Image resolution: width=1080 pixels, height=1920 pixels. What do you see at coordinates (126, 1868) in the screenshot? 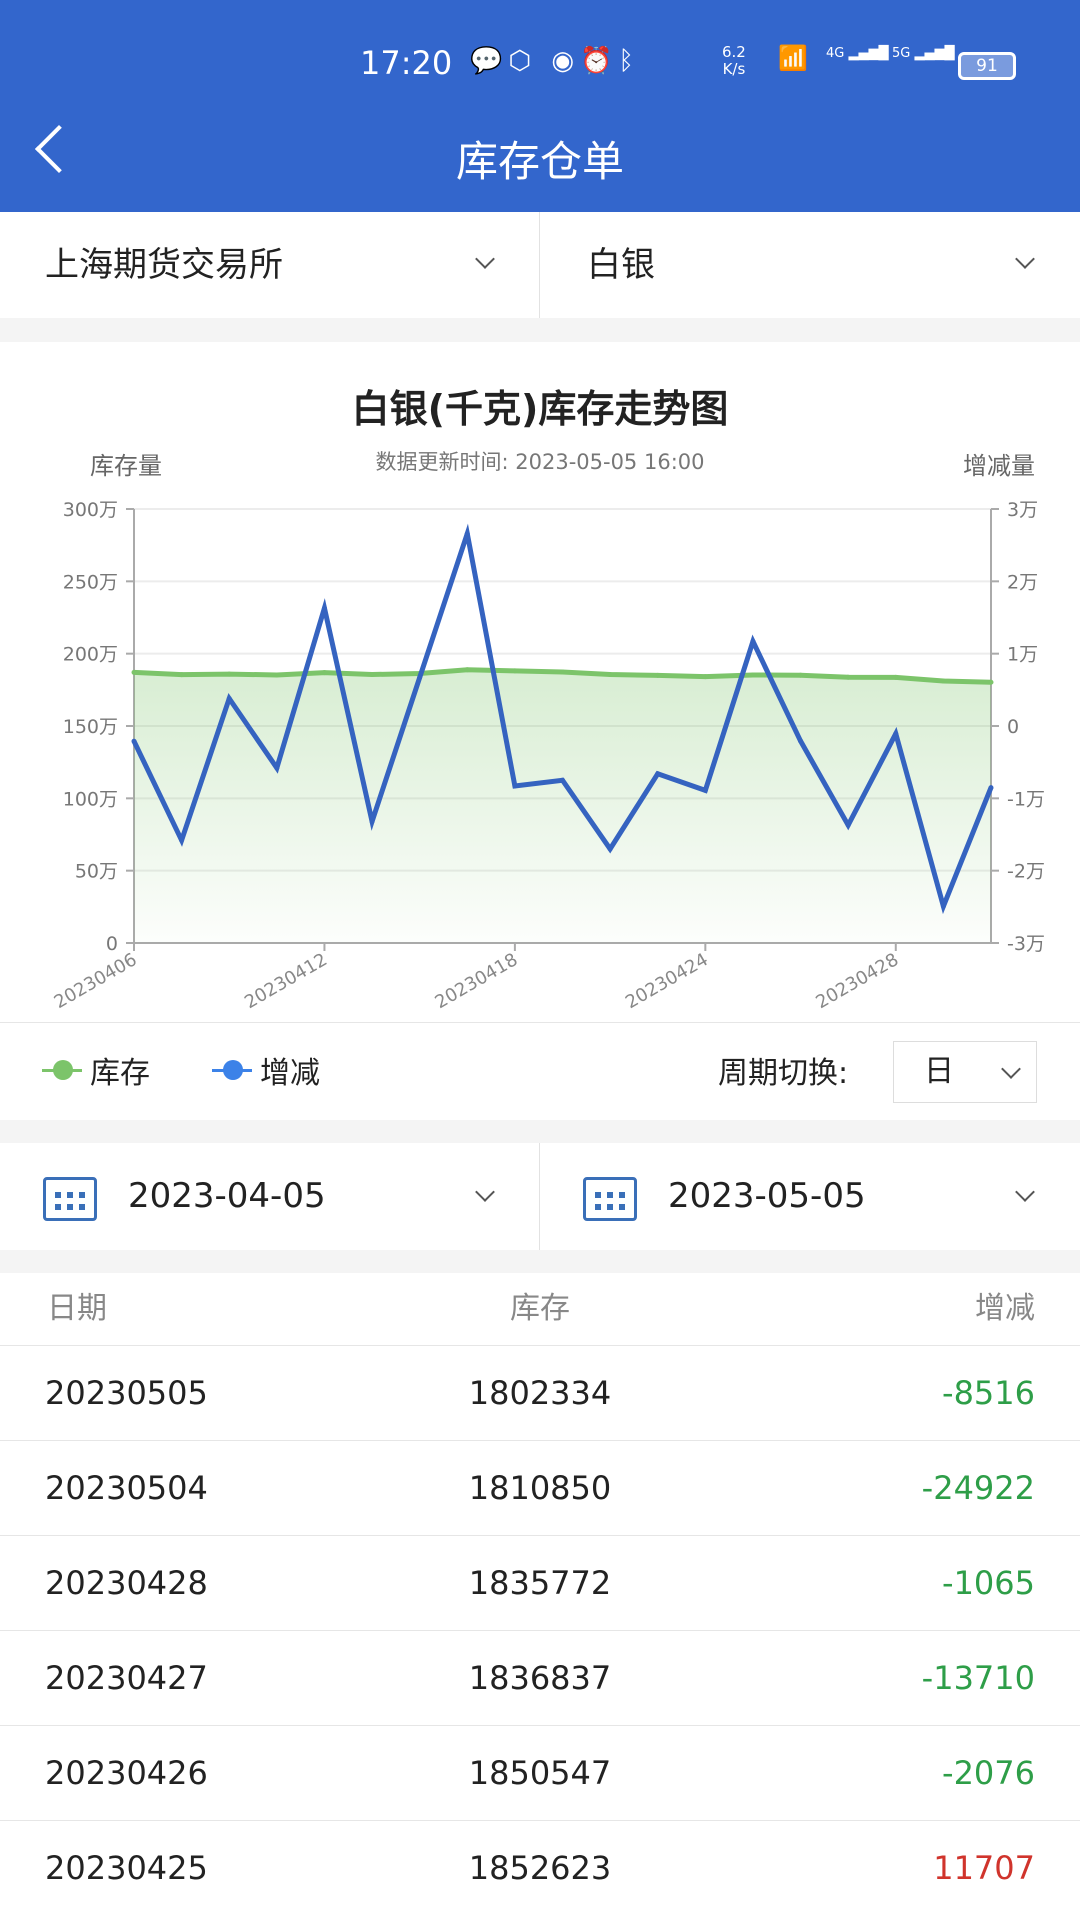
I see `row-date: 20230425` at bounding box center [126, 1868].